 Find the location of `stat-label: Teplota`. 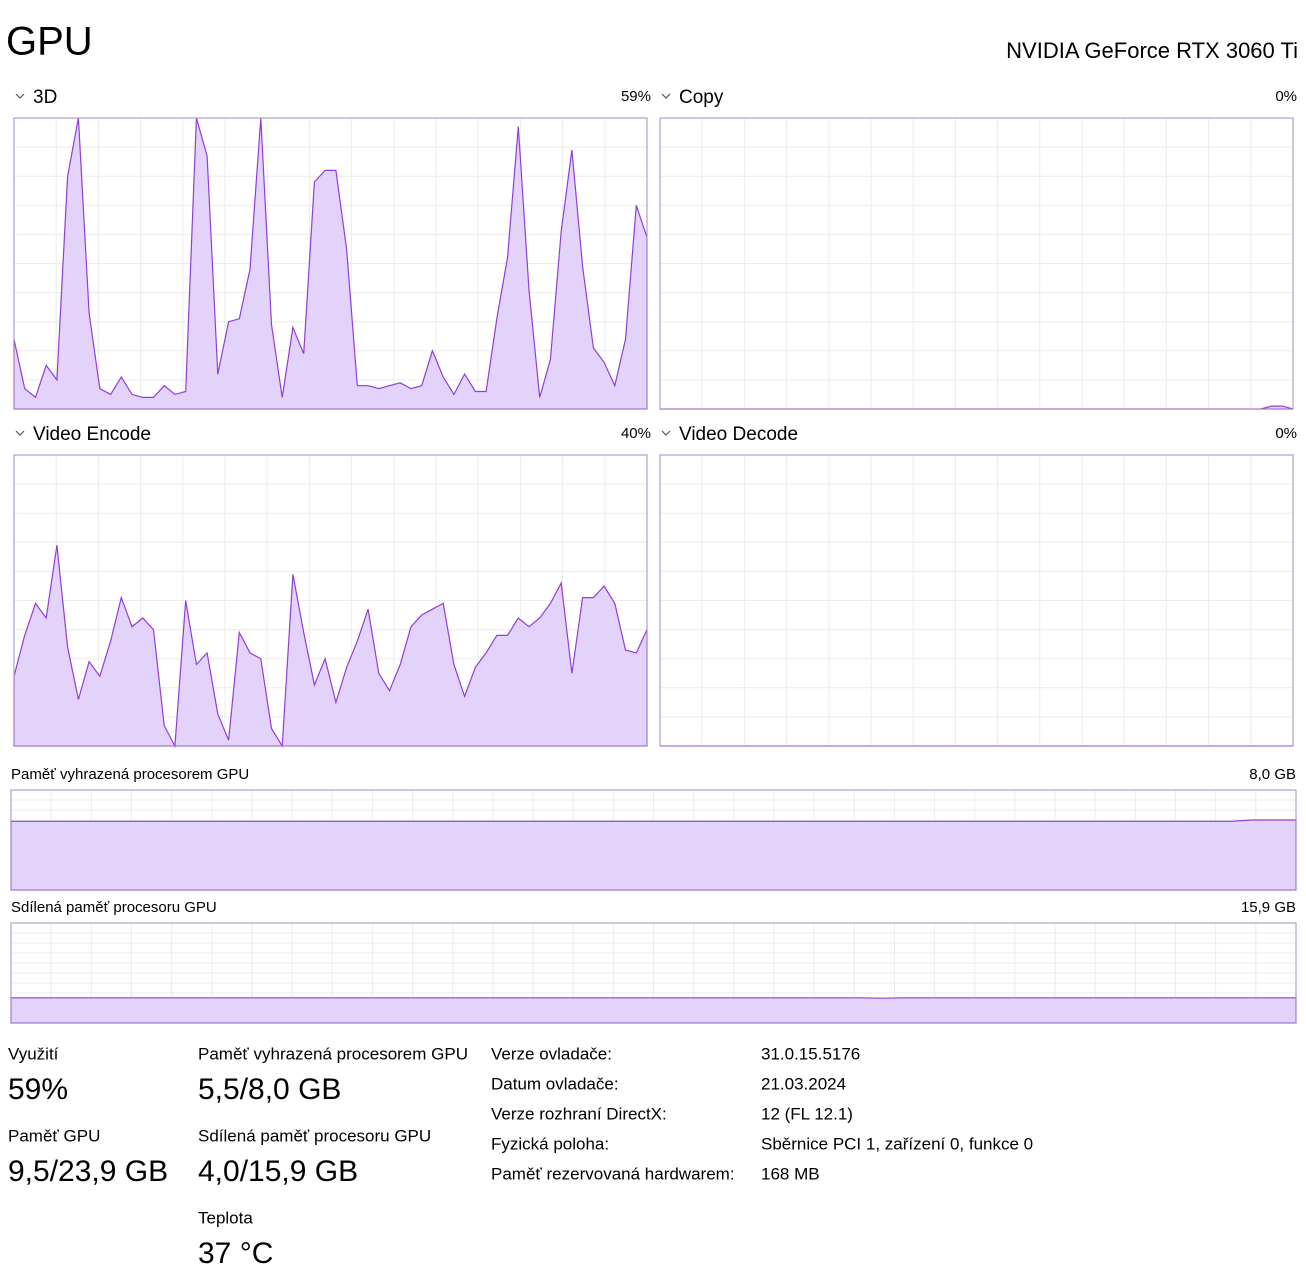

stat-label: Teplota is located at coordinates (225, 1217).